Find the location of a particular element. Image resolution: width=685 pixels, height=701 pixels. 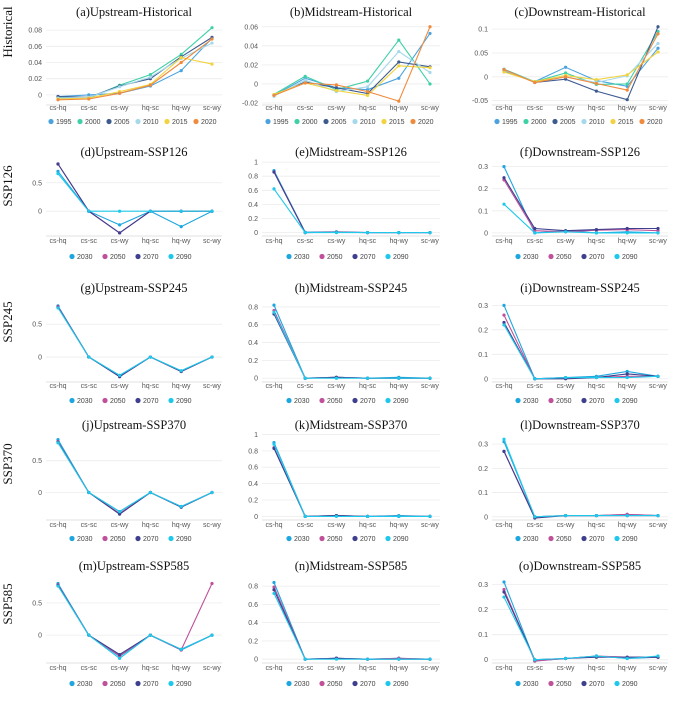

y-tick-label: 0.8 is located at coordinates (253, 307).